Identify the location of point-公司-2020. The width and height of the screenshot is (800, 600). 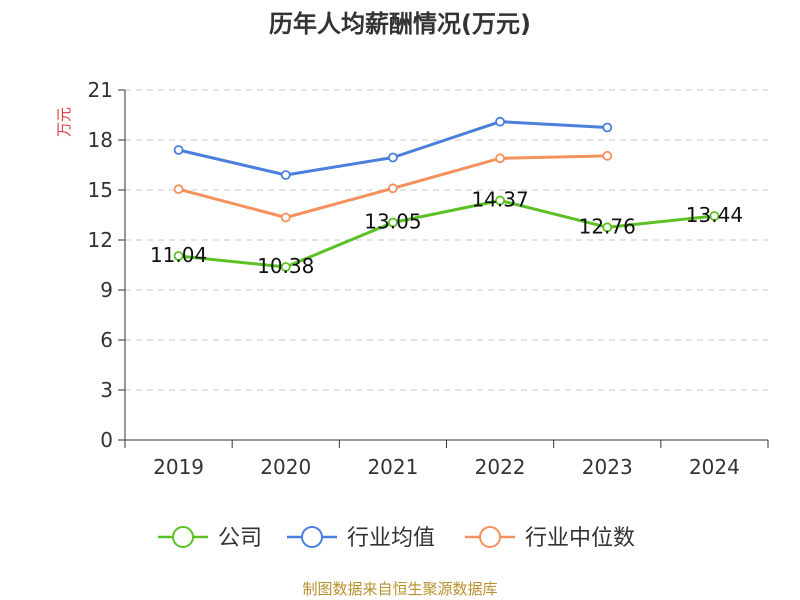
(285, 267).